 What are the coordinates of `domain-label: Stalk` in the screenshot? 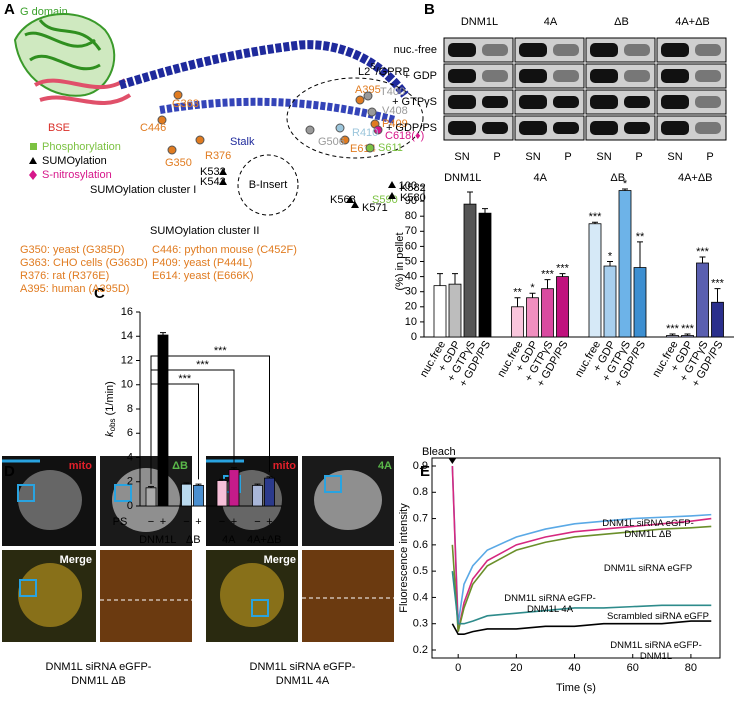 It's located at (242, 142).